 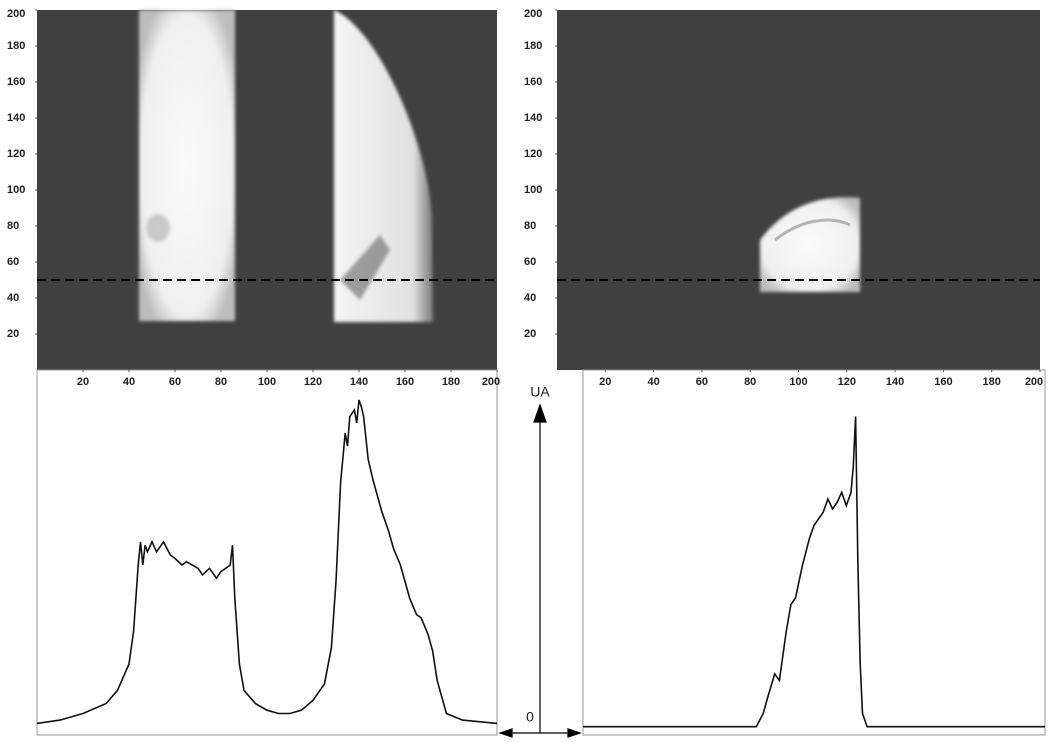 What do you see at coordinates (540, 392) in the screenshot?
I see `y-axis-label: UA` at bounding box center [540, 392].